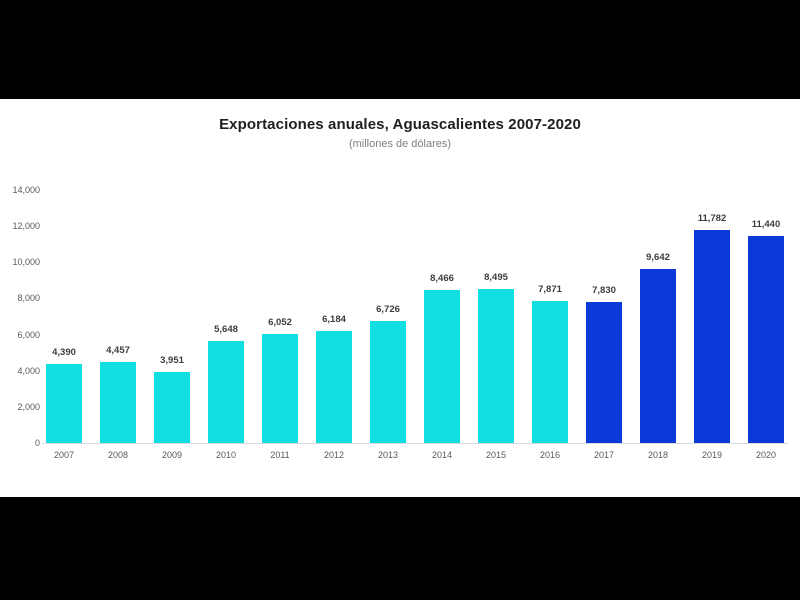  Describe the element at coordinates (766, 455) in the screenshot. I see `x-axis-year-label: 2020` at that location.